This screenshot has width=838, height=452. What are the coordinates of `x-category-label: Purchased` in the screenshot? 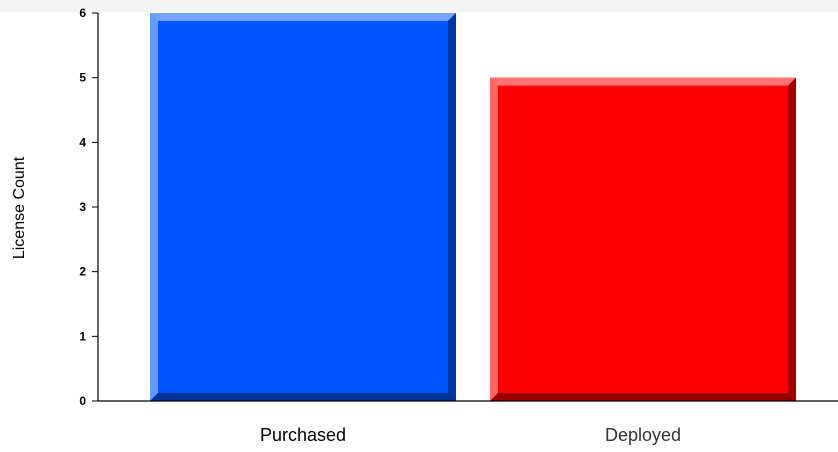 It's located at (303, 435).